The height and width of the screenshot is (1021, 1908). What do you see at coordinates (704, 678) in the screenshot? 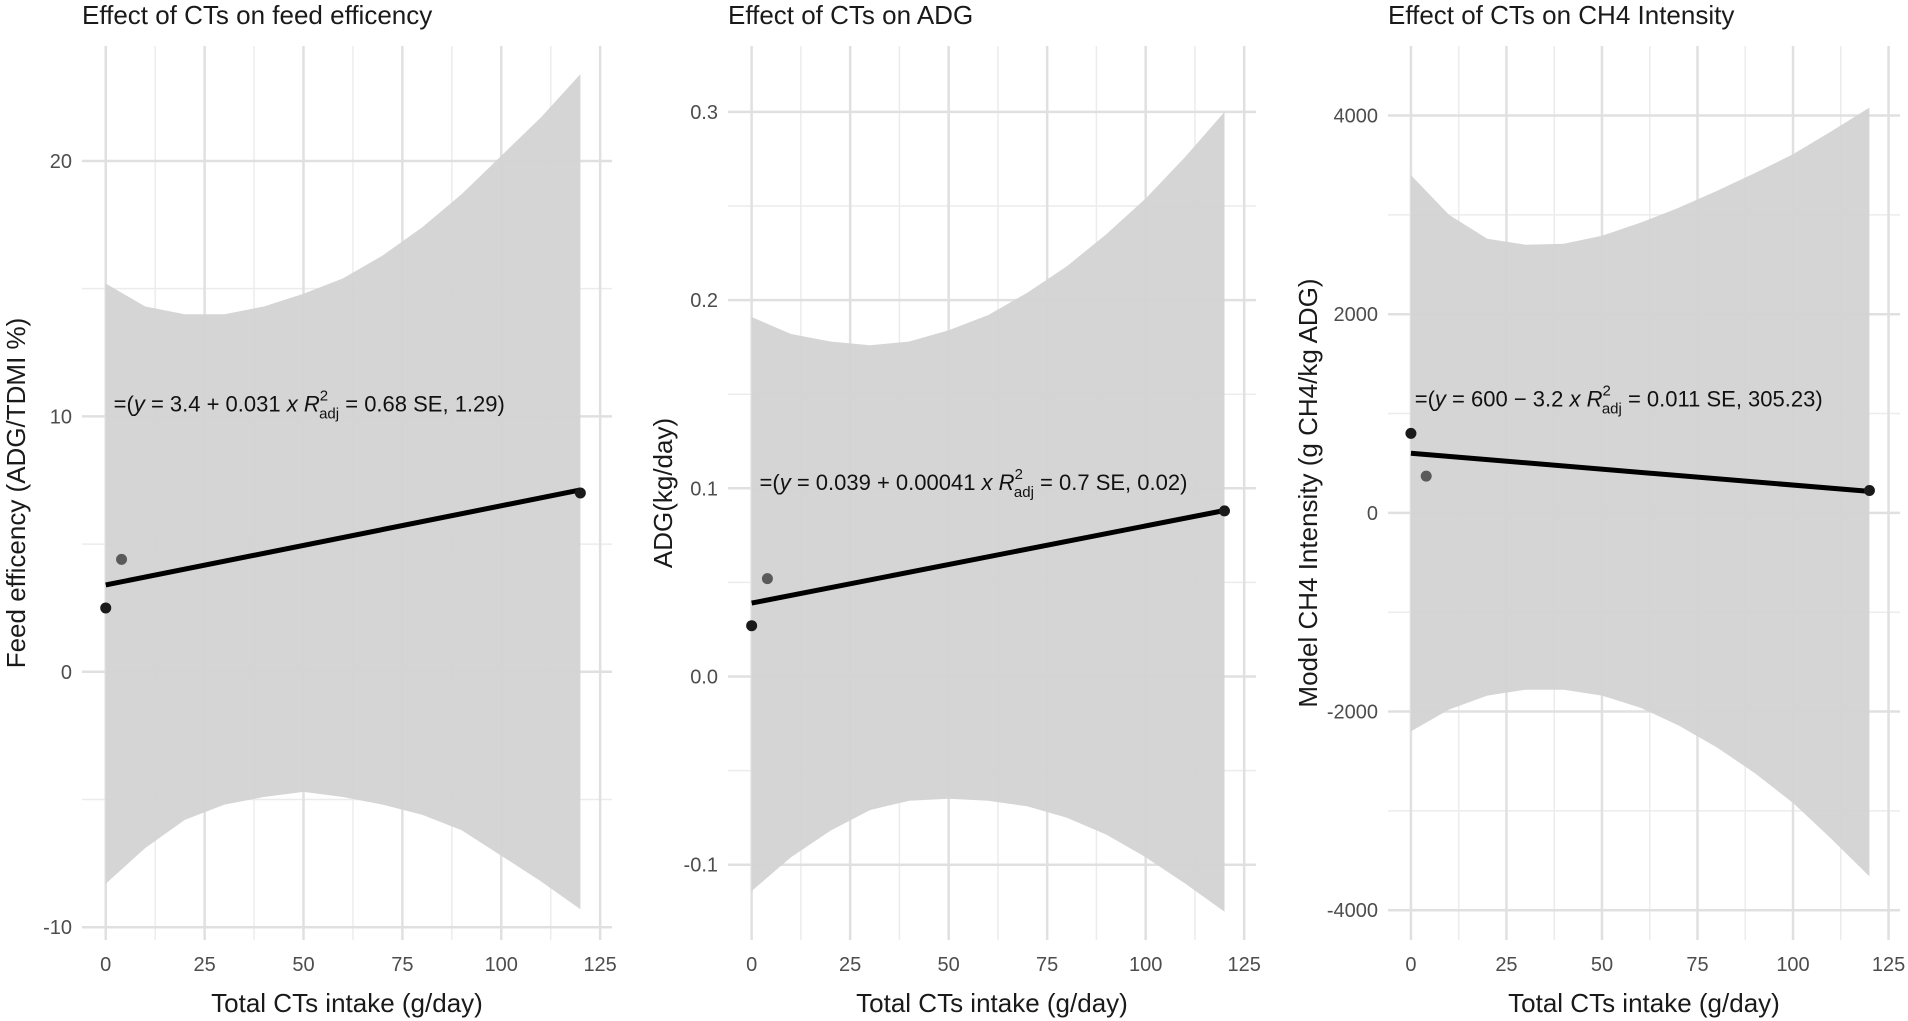
I see `y-tick-label: 0.0` at bounding box center [704, 678].